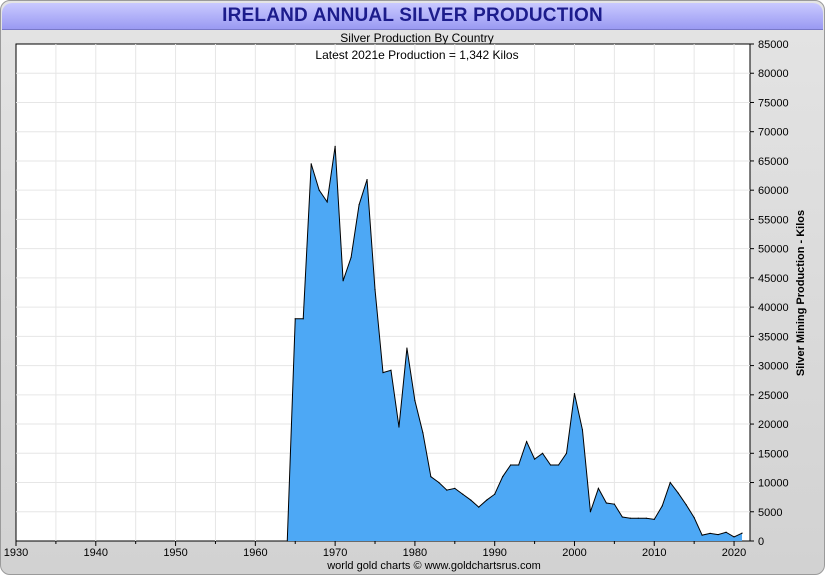  Describe the element at coordinates (255, 553) in the screenshot. I see `x-tick-label: 1960` at that location.